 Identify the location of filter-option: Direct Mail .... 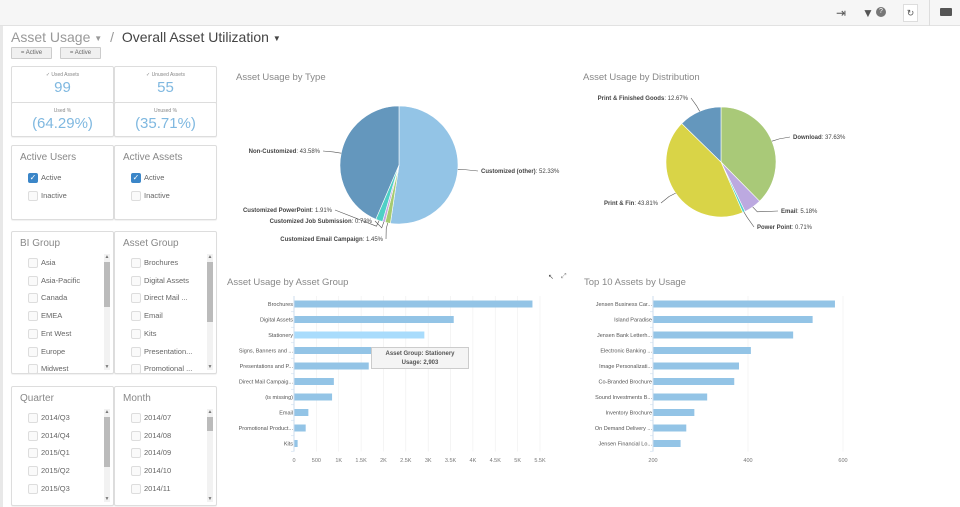
(159, 298).